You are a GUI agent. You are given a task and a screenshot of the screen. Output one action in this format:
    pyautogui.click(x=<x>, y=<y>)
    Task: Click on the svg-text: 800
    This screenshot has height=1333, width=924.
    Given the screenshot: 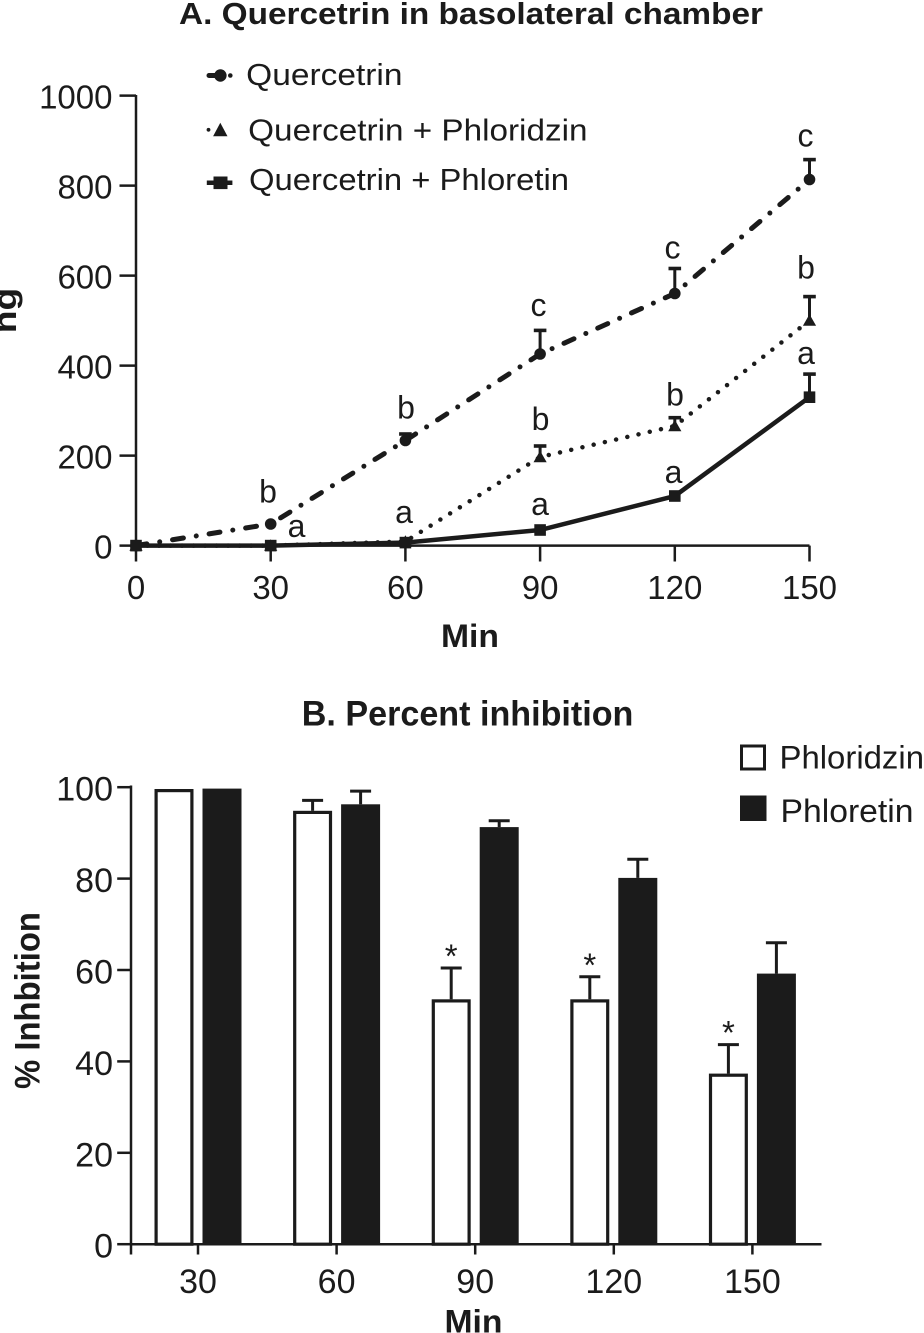 What is the action you would take?
    pyautogui.click(x=84, y=187)
    